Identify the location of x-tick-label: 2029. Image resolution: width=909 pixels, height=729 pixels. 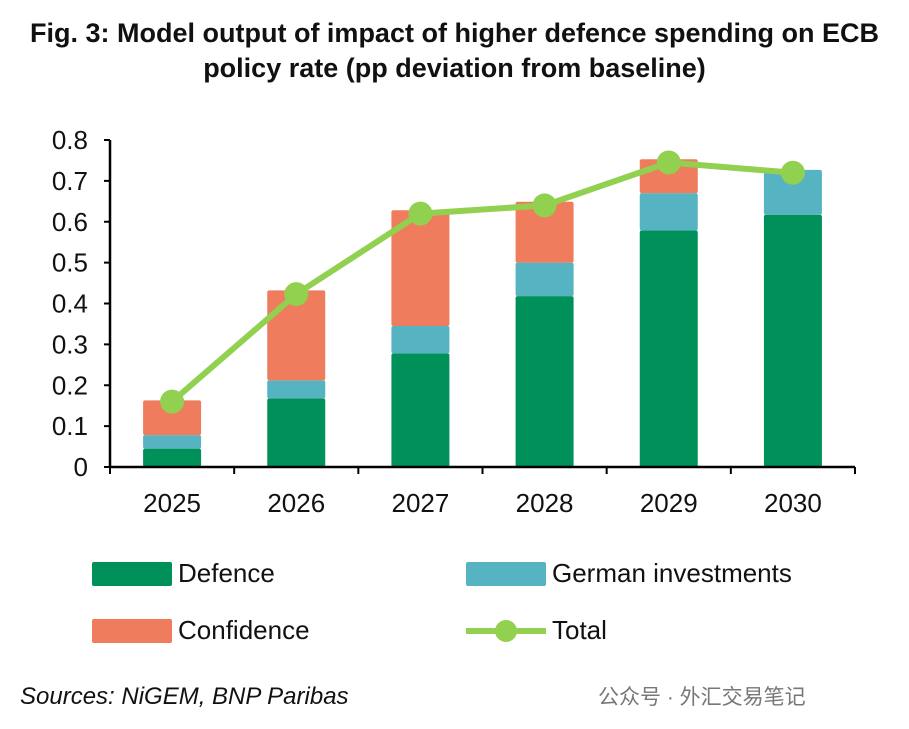
(669, 503).